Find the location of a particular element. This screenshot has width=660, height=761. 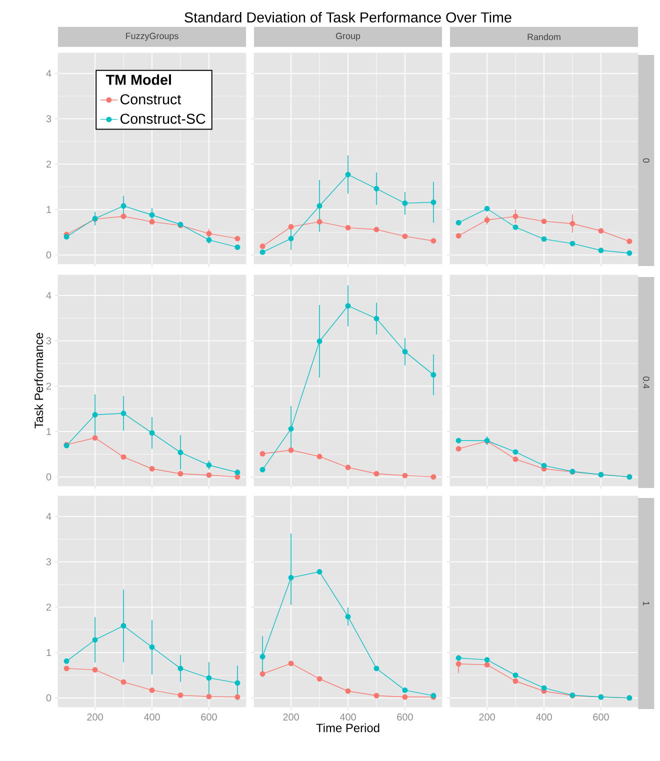

legend-title: TM Model is located at coordinates (138, 79).